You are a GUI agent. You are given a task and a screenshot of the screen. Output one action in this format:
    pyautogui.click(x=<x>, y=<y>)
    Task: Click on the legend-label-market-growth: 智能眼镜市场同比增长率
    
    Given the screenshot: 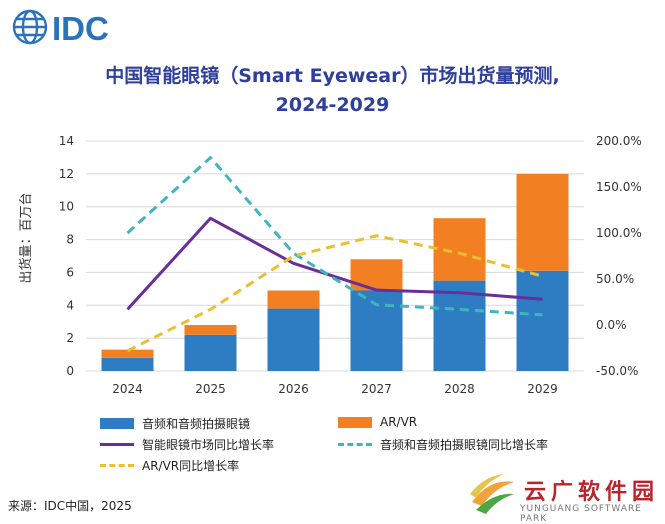 What is the action you would take?
    pyautogui.click(x=208, y=445)
    